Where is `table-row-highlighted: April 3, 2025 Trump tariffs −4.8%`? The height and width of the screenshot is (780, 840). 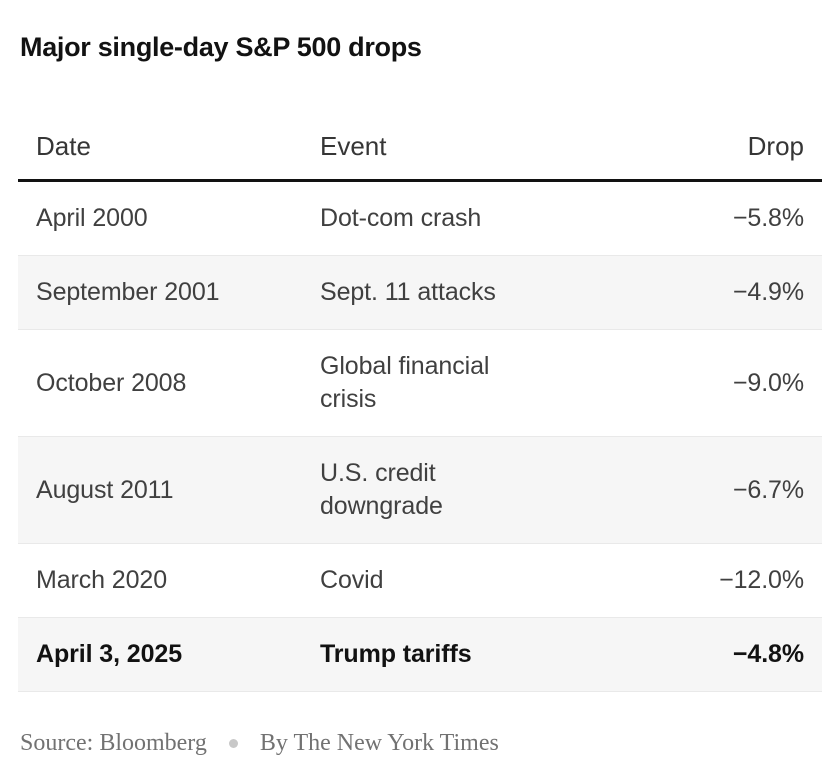
table-row-highlighted: April 3, 2025 Trump tariffs −4.8% is located at coordinates (420, 654).